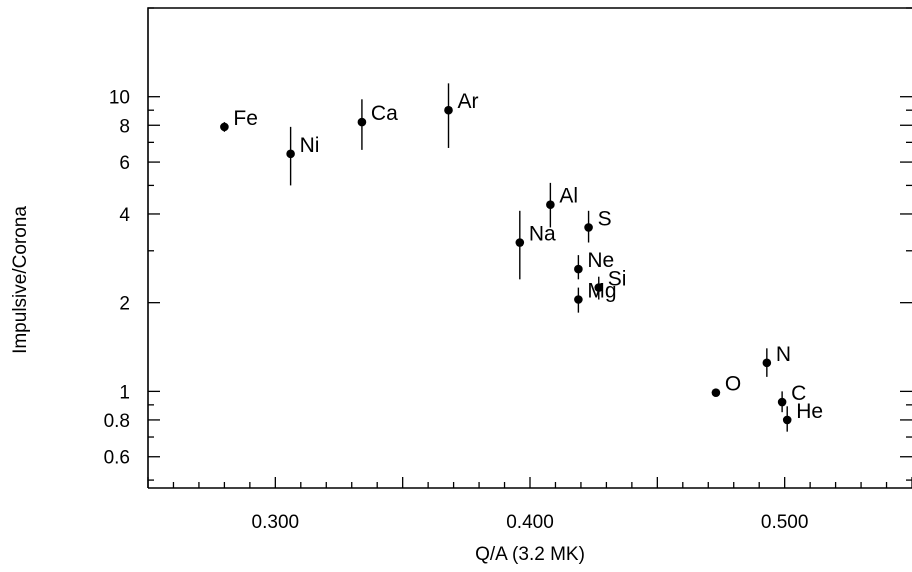 The width and height of the screenshot is (912, 572). I want to click on point-label: Ni, so click(310, 145).